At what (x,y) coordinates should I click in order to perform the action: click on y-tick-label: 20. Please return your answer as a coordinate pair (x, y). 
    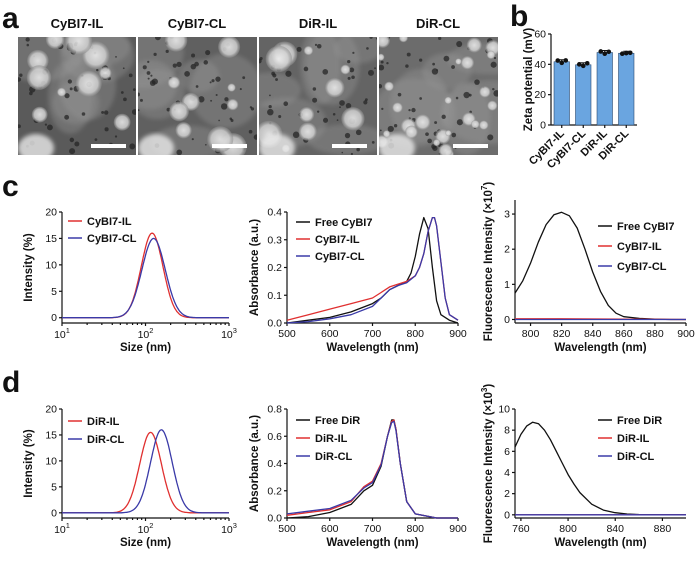
    Looking at the image, I should click on (51, 213).